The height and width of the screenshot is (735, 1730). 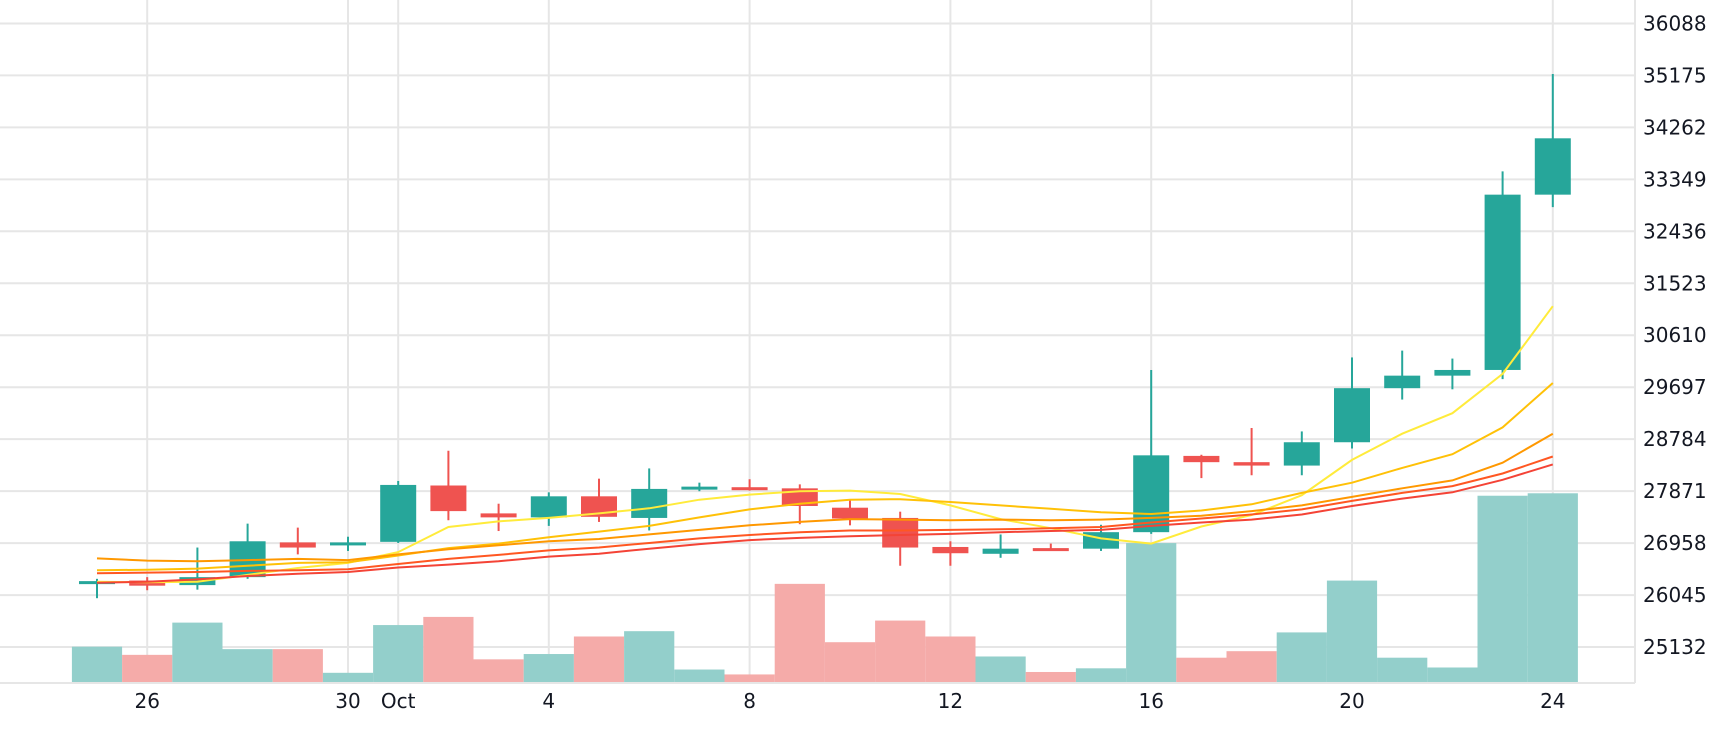 I want to click on y-tick-label: 29697, so click(x=1675, y=387).